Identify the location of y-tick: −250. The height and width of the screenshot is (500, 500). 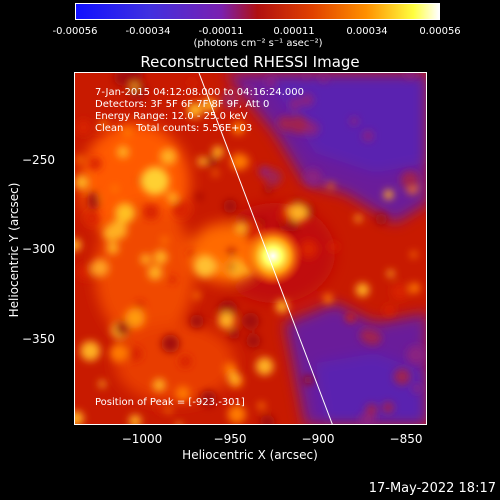
(38, 160).